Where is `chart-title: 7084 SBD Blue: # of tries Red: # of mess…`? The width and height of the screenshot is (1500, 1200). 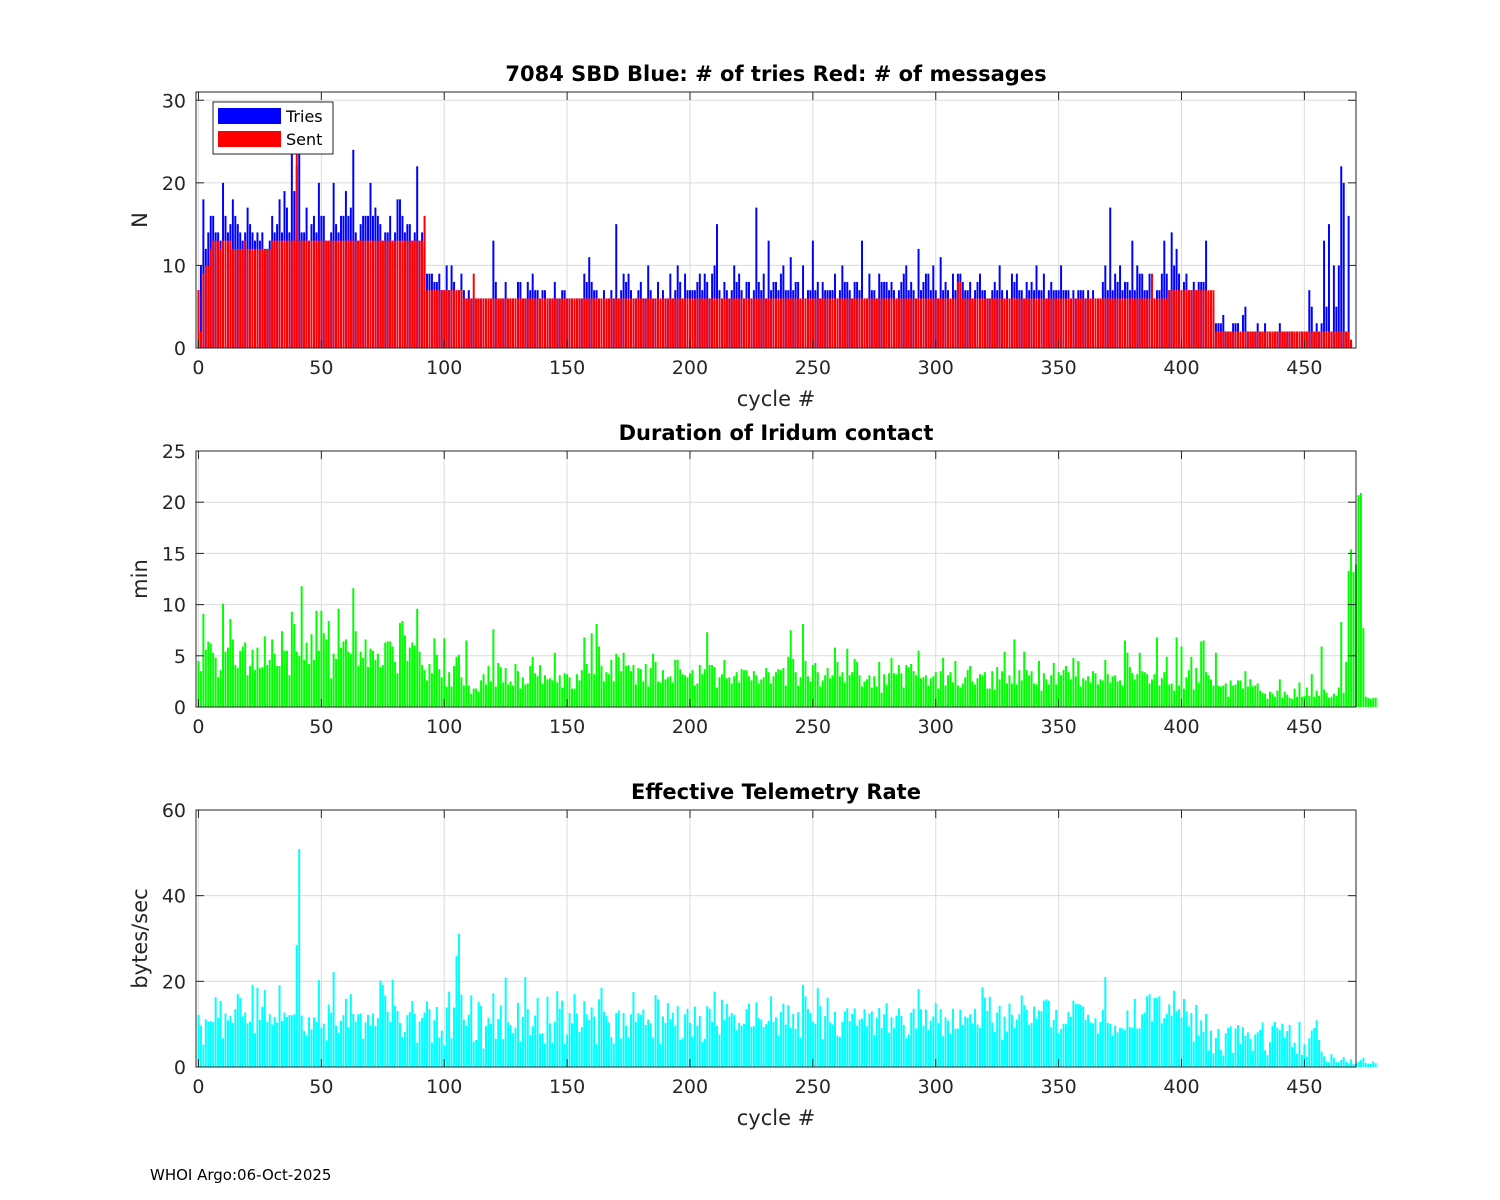 chart-title: 7084 SBD Blue: # of tries Red: # of mess… is located at coordinates (775, 74).